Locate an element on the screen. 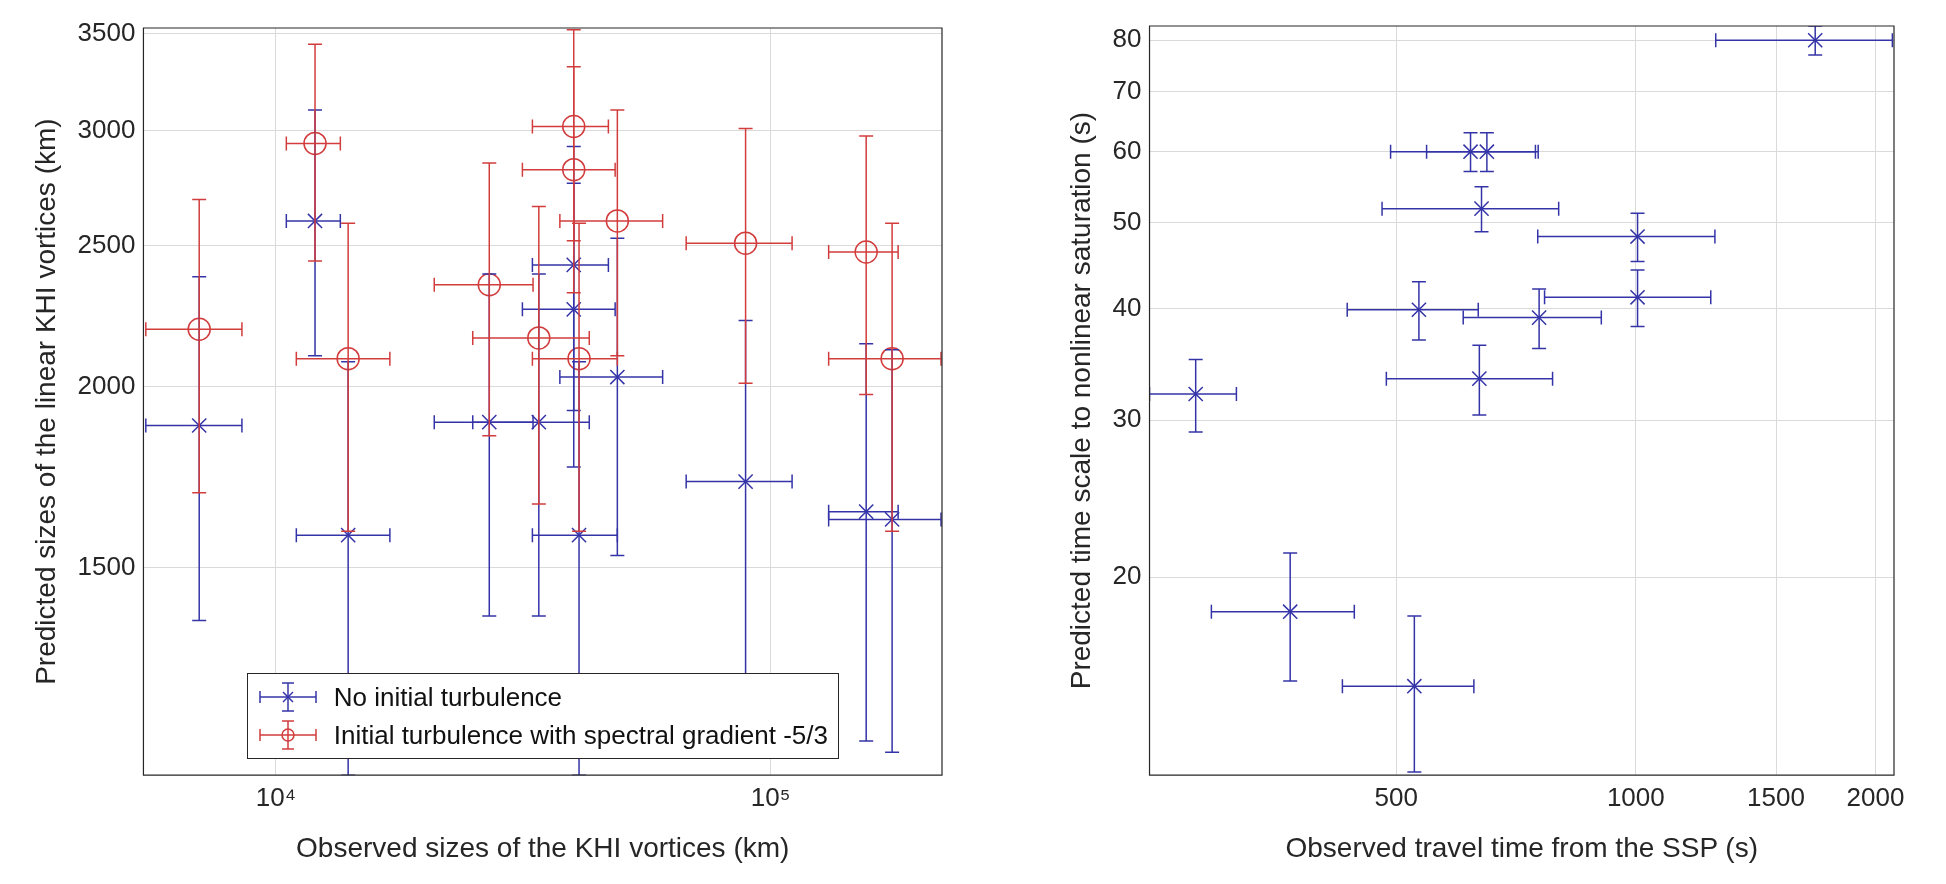  x-tick-label: 10⁴ is located at coordinates (275, 796).